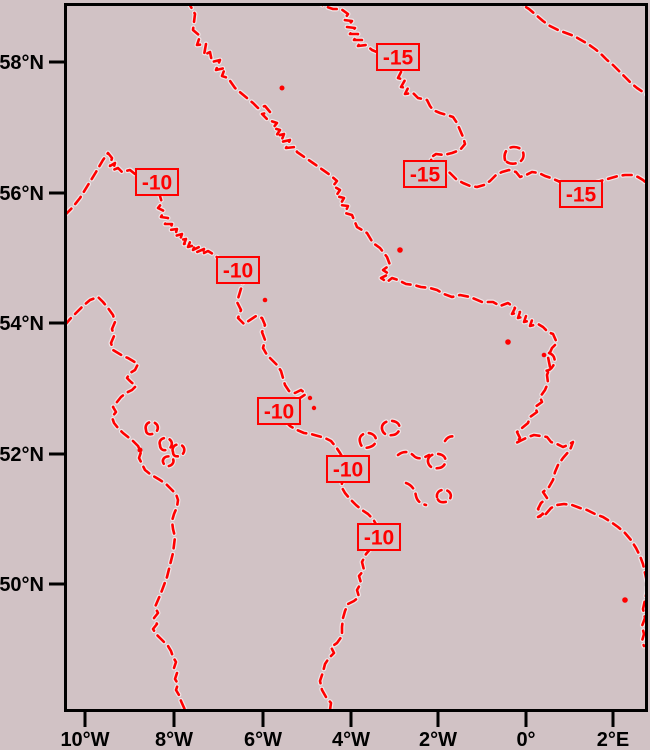 This screenshot has width=650, height=750. I want to click on contour-label-minus15-mid: -15, so click(425, 174).